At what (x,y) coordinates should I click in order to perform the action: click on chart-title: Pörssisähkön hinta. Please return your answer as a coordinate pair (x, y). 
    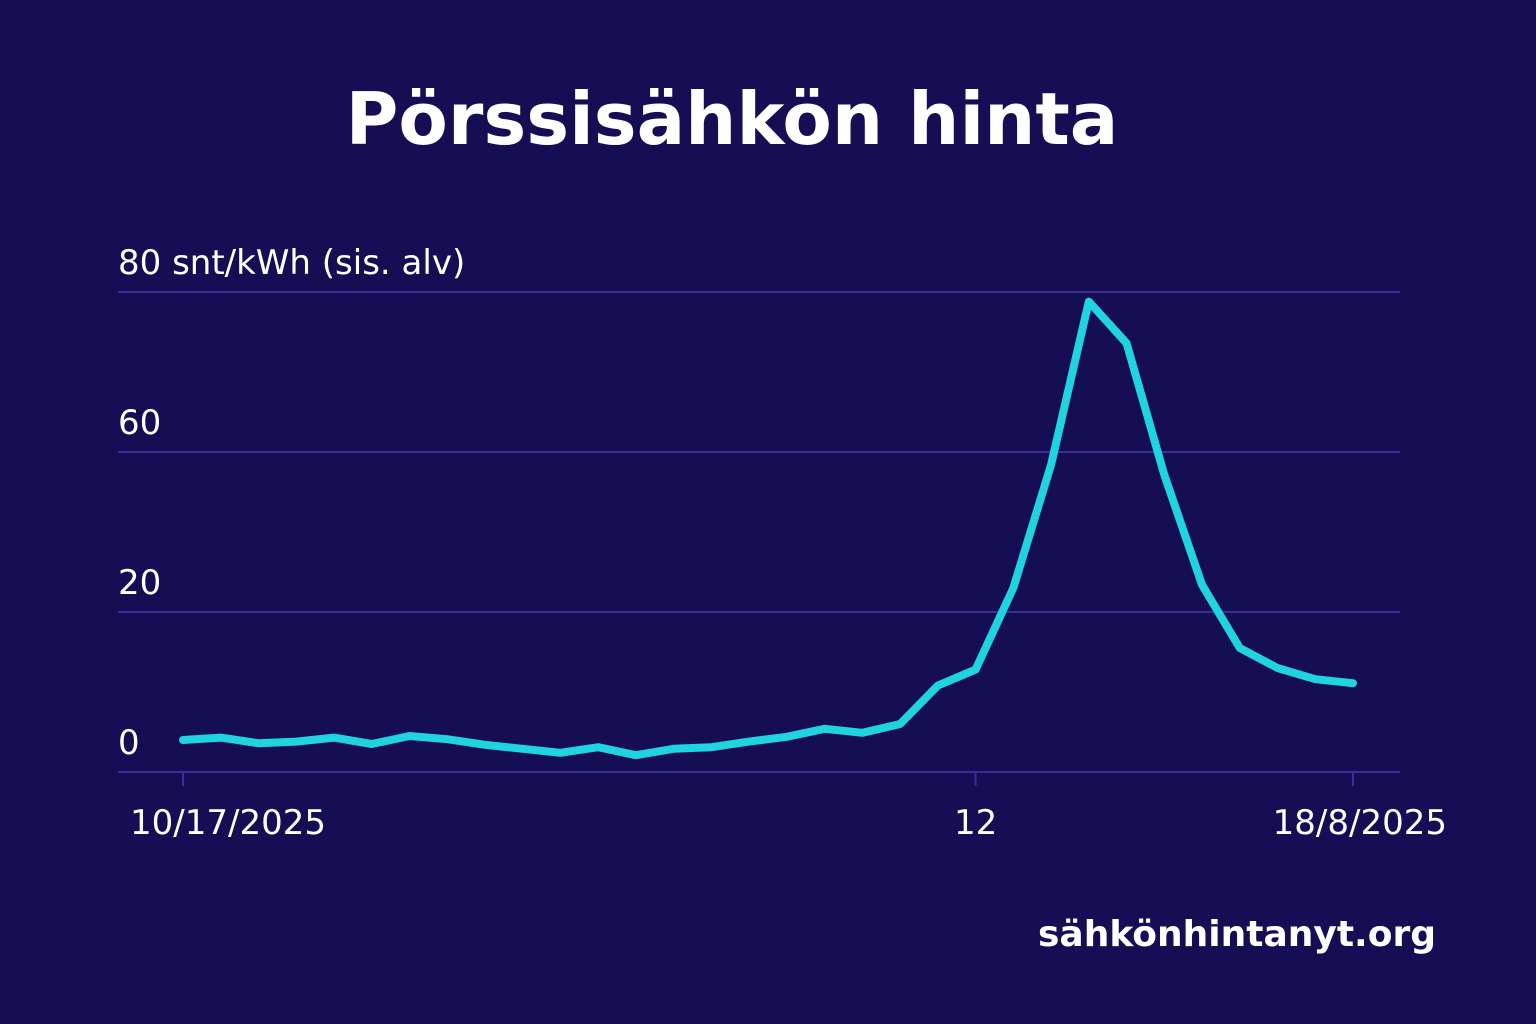
    Looking at the image, I should click on (732, 119).